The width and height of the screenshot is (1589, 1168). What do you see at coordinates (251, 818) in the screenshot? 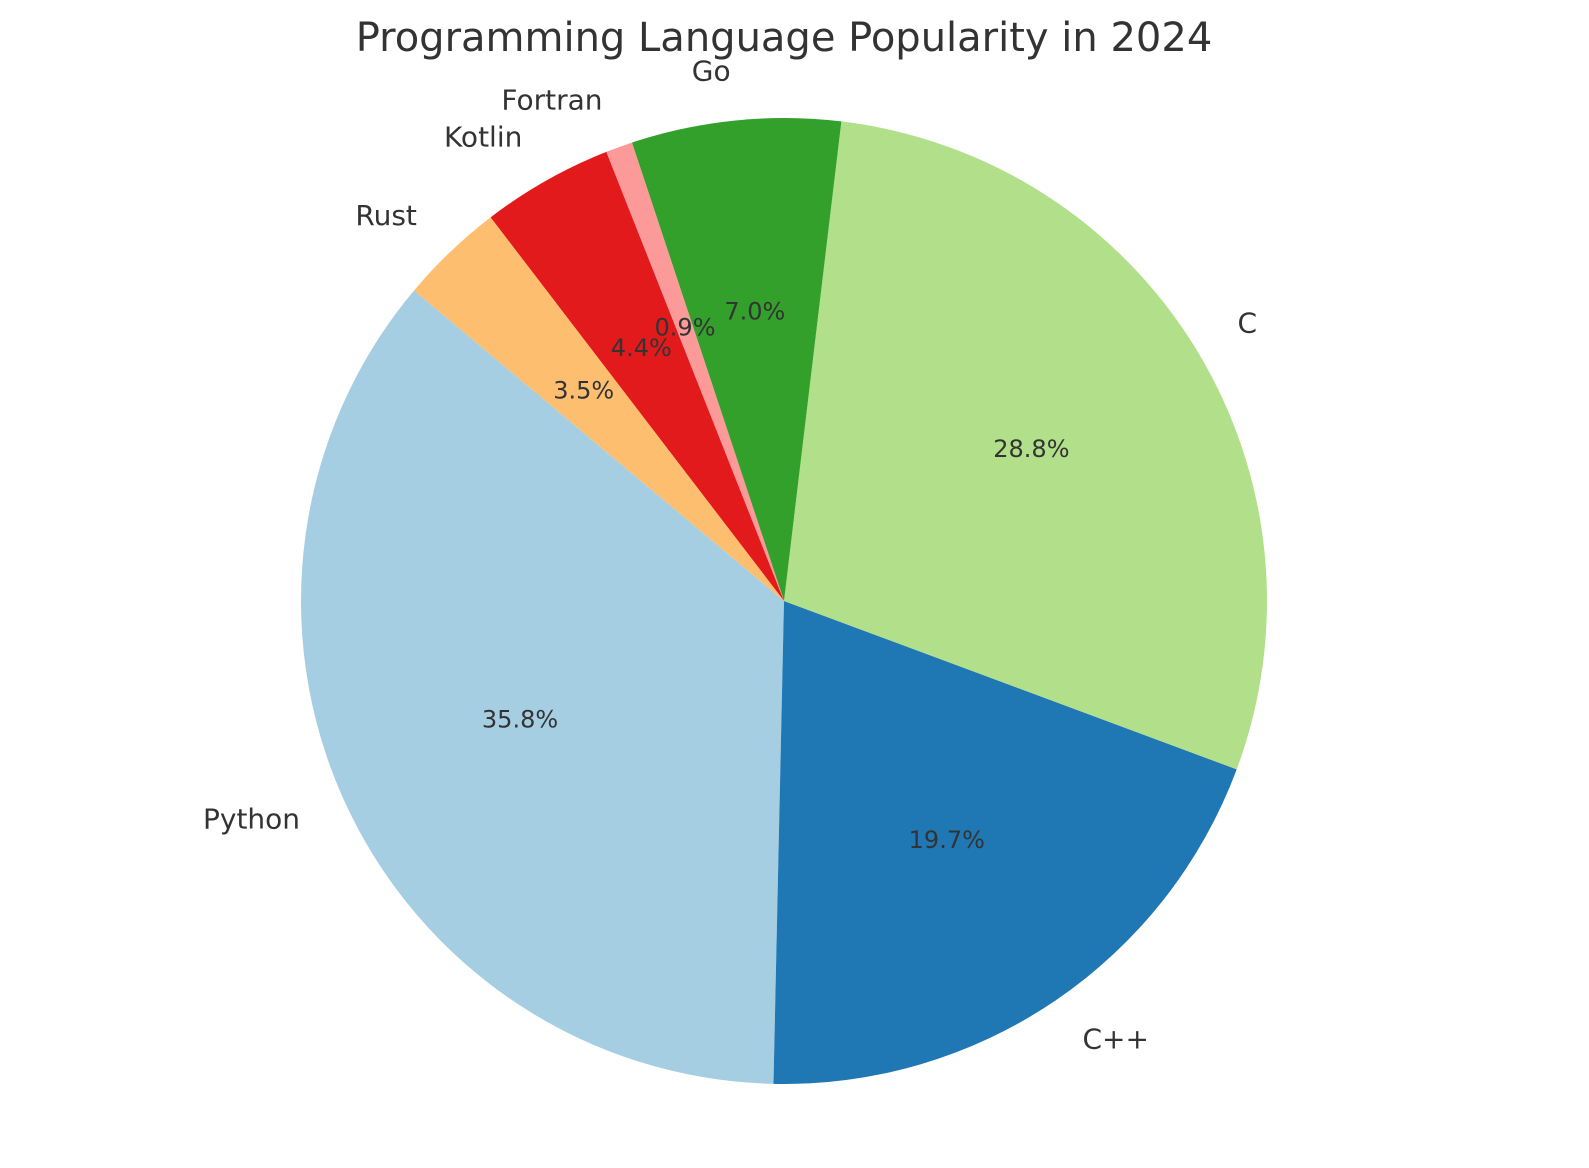
I see `slice-label: Python` at bounding box center [251, 818].